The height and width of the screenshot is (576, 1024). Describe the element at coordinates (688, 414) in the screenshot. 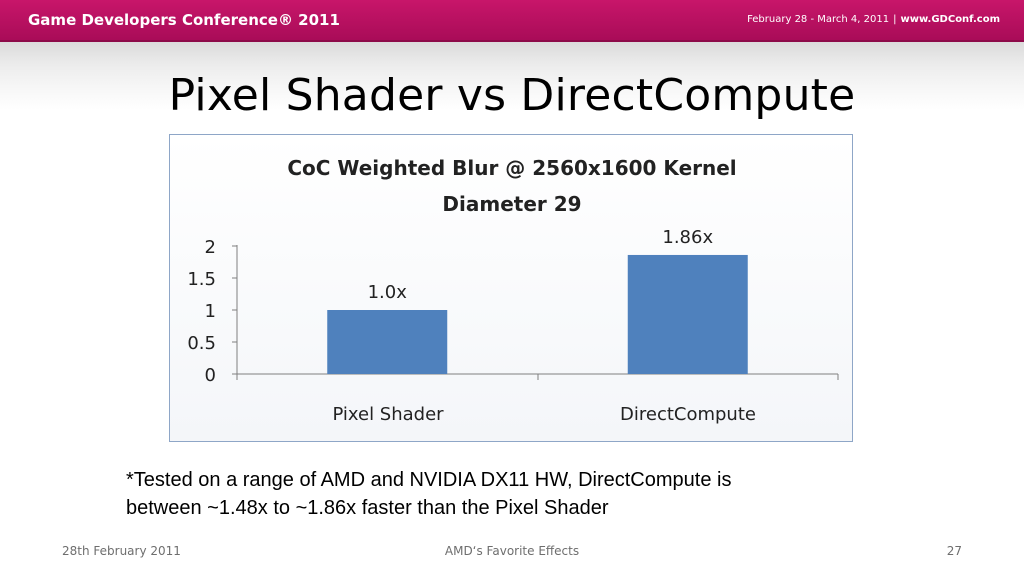

I see `x-tick-label-directcompute: DirectCompute` at that location.